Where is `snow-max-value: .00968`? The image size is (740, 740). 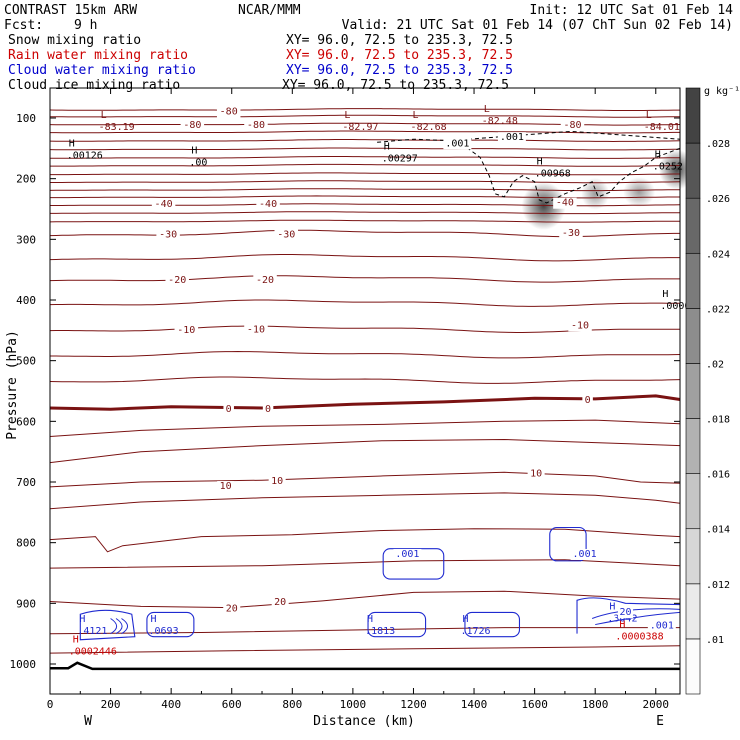
snow-max-value: .00968 is located at coordinates (553, 174).